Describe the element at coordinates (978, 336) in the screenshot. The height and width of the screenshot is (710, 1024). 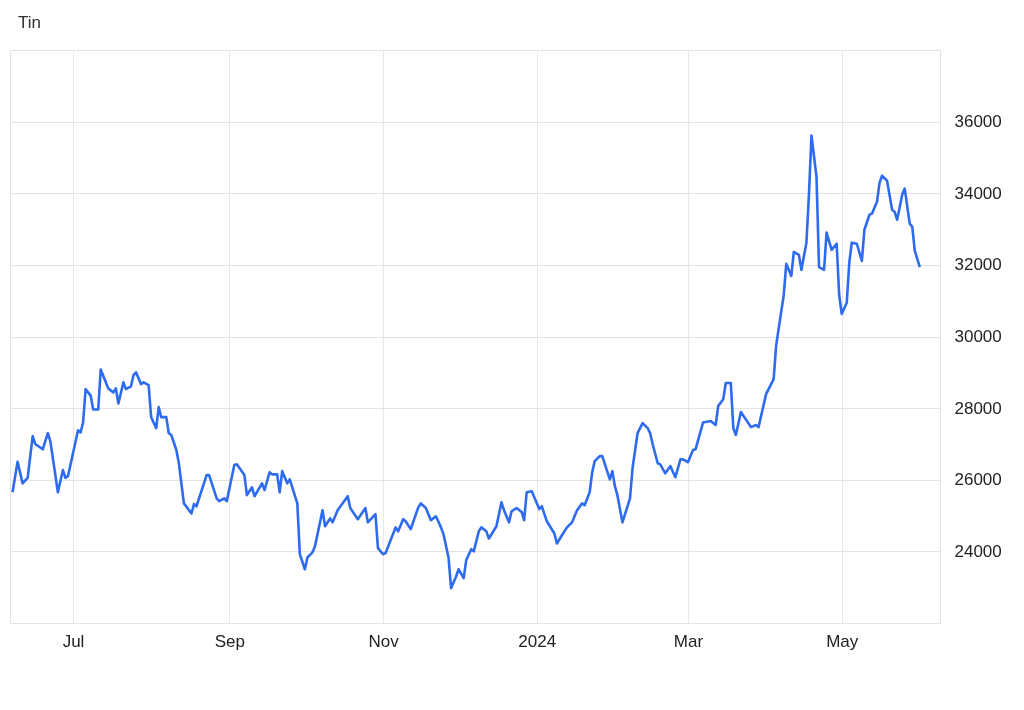
I see `y-tick-label: 30000` at that location.